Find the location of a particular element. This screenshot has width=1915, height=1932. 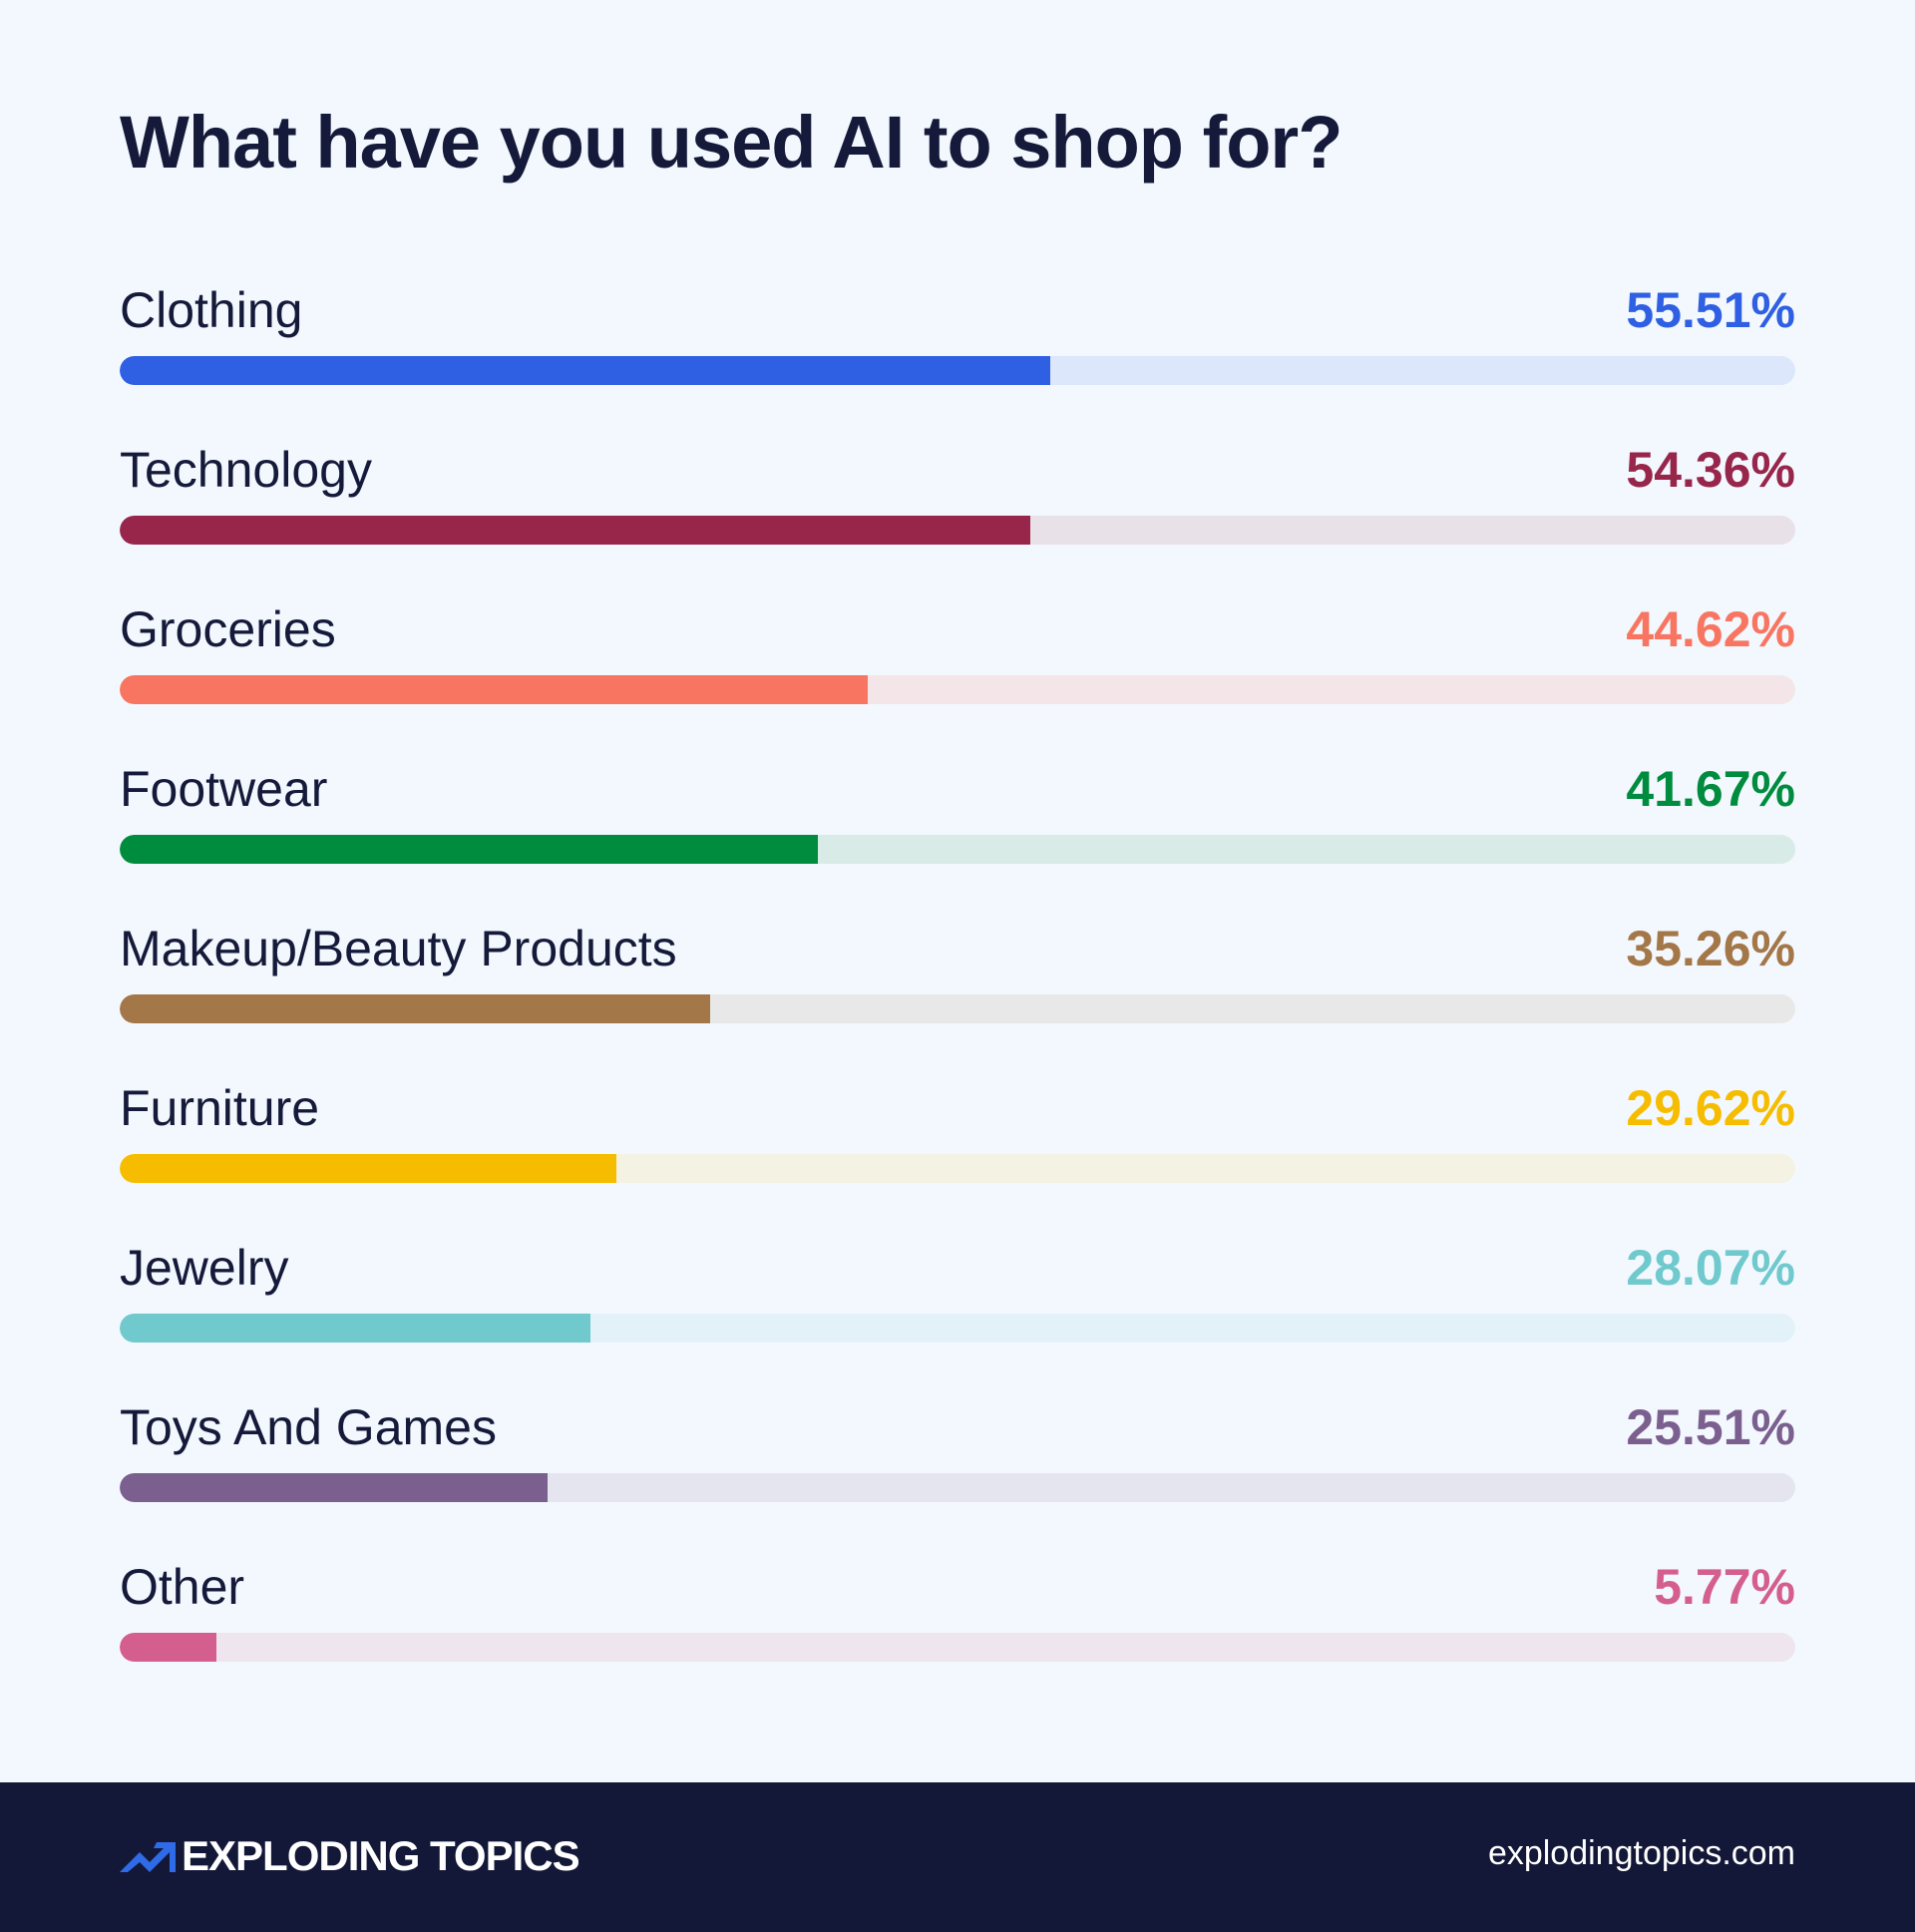

brand-logo: EXPLODING TOPICS is located at coordinates (350, 1856).